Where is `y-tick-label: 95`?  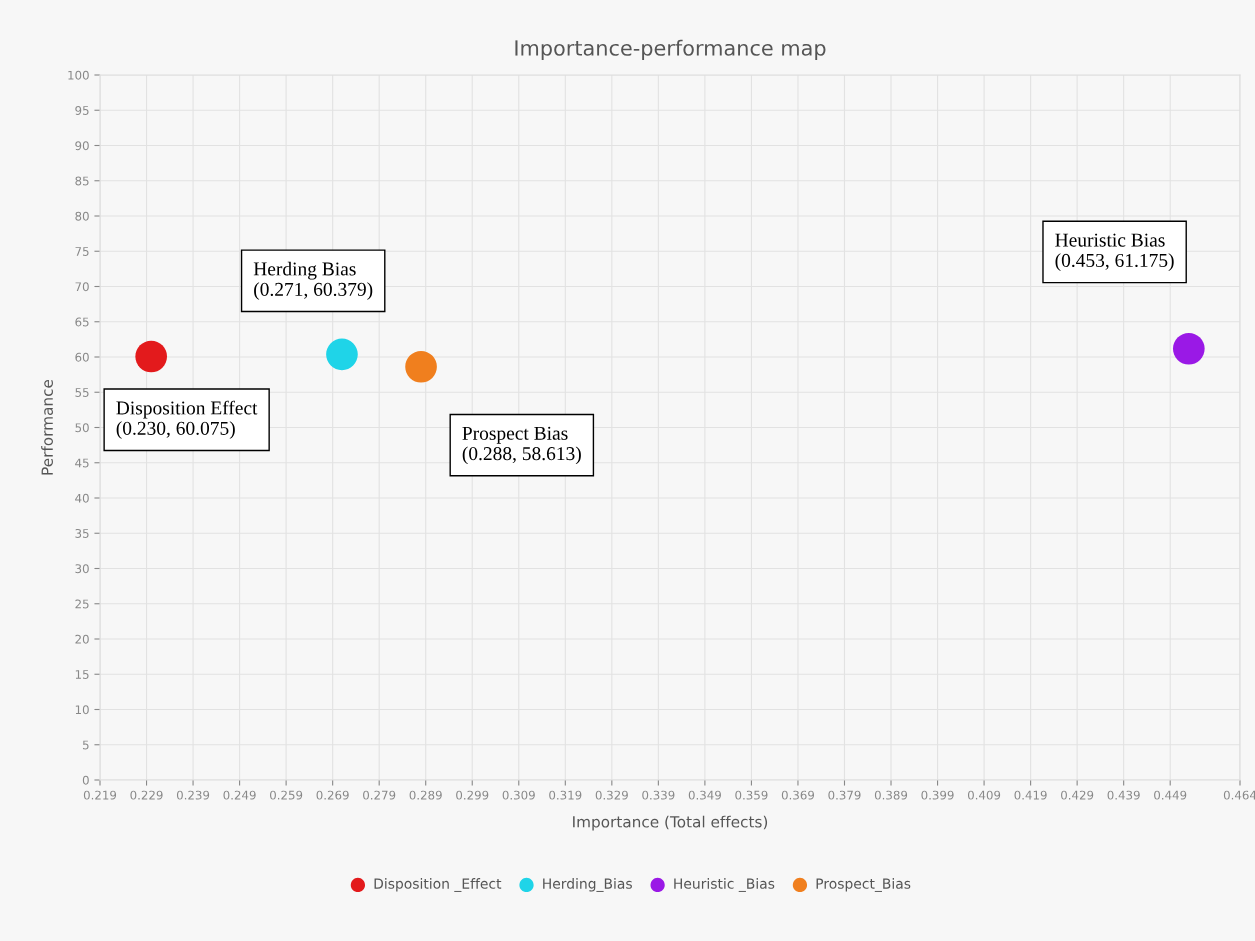
y-tick-label: 95 is located at coordinates (82, 110).